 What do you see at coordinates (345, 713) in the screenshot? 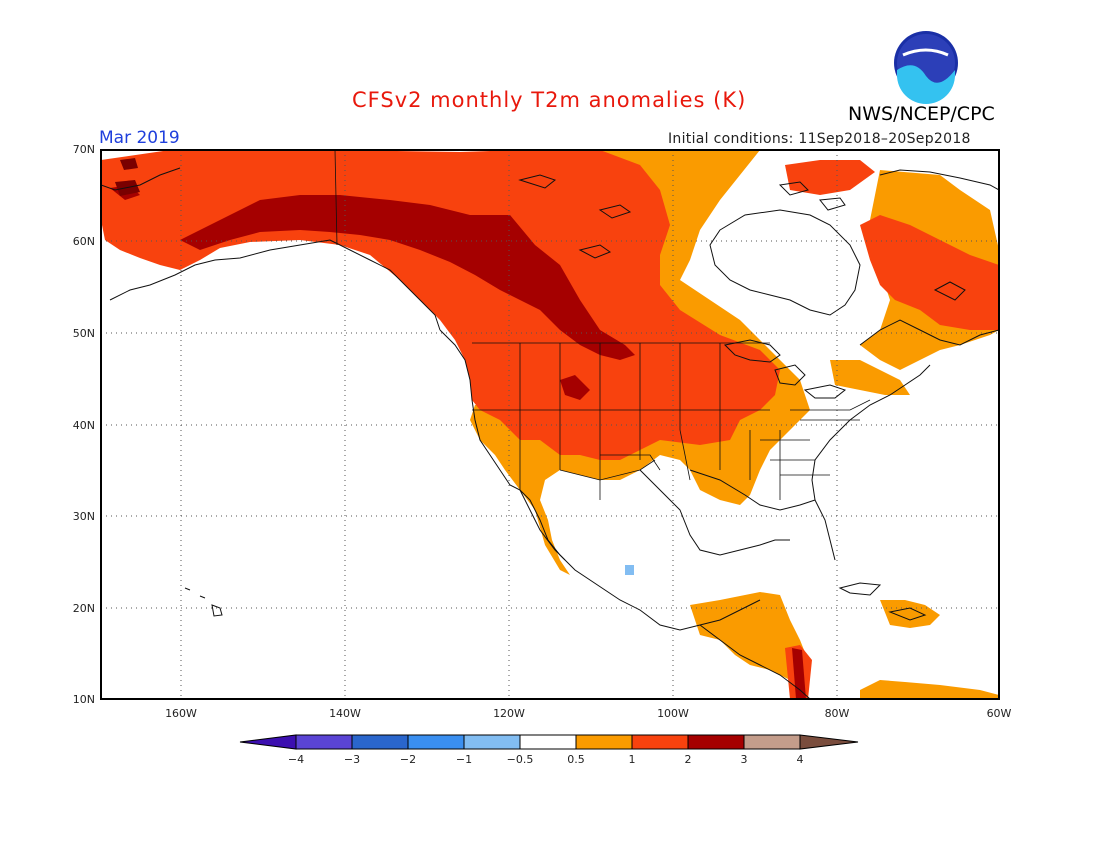
I see `lon-label: 140W` at bounding box center [345, 713].